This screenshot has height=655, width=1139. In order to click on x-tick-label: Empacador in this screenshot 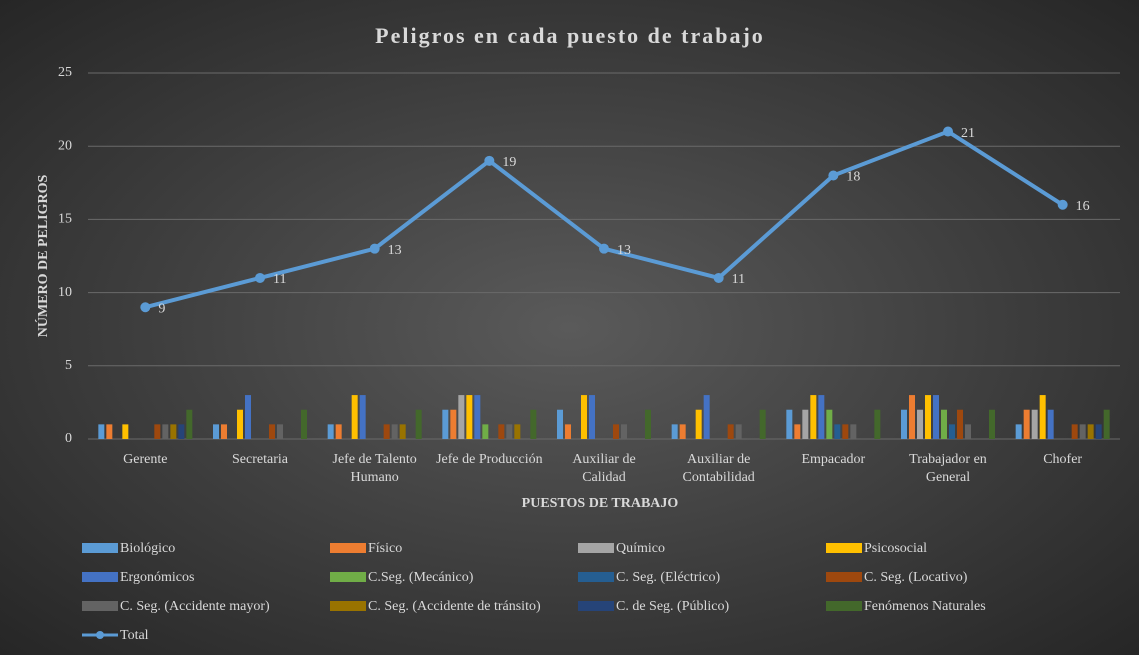, I will do `click(833, 459)`.